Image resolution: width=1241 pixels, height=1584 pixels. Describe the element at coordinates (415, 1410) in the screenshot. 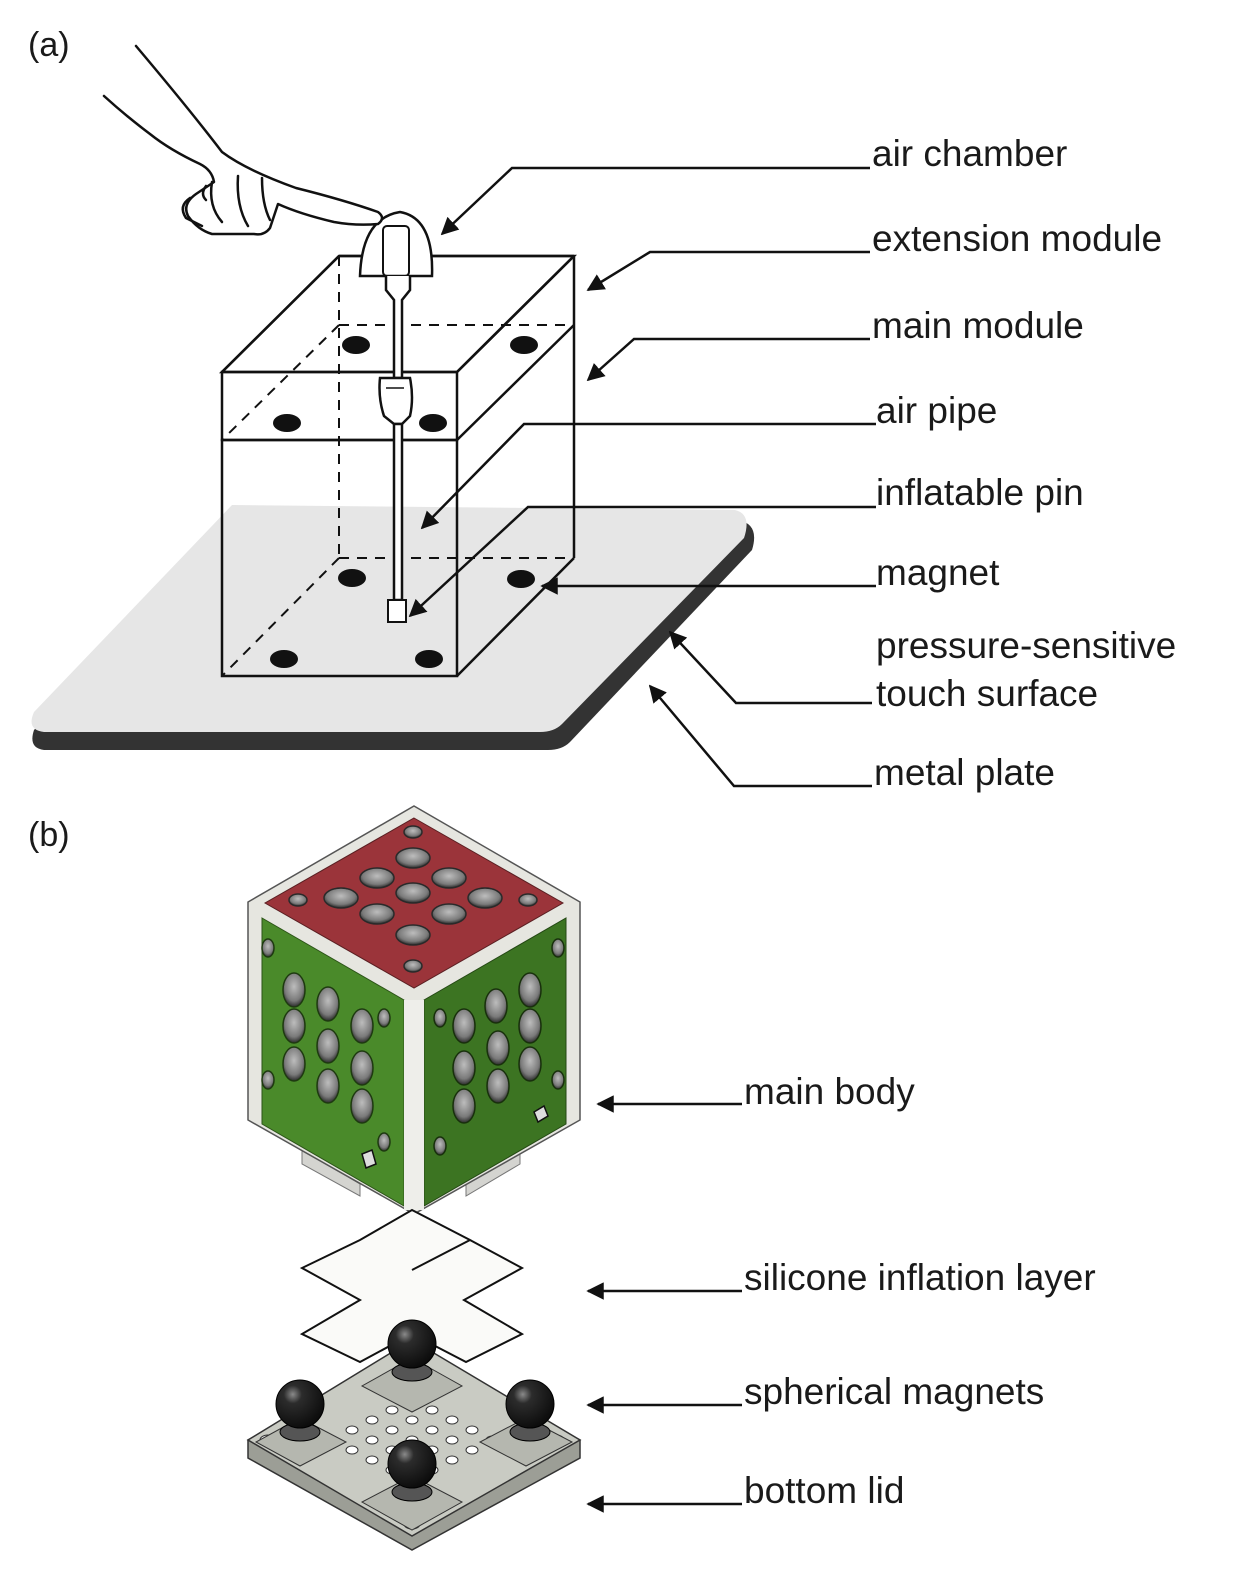

I see `spherical-magnets` at that location.